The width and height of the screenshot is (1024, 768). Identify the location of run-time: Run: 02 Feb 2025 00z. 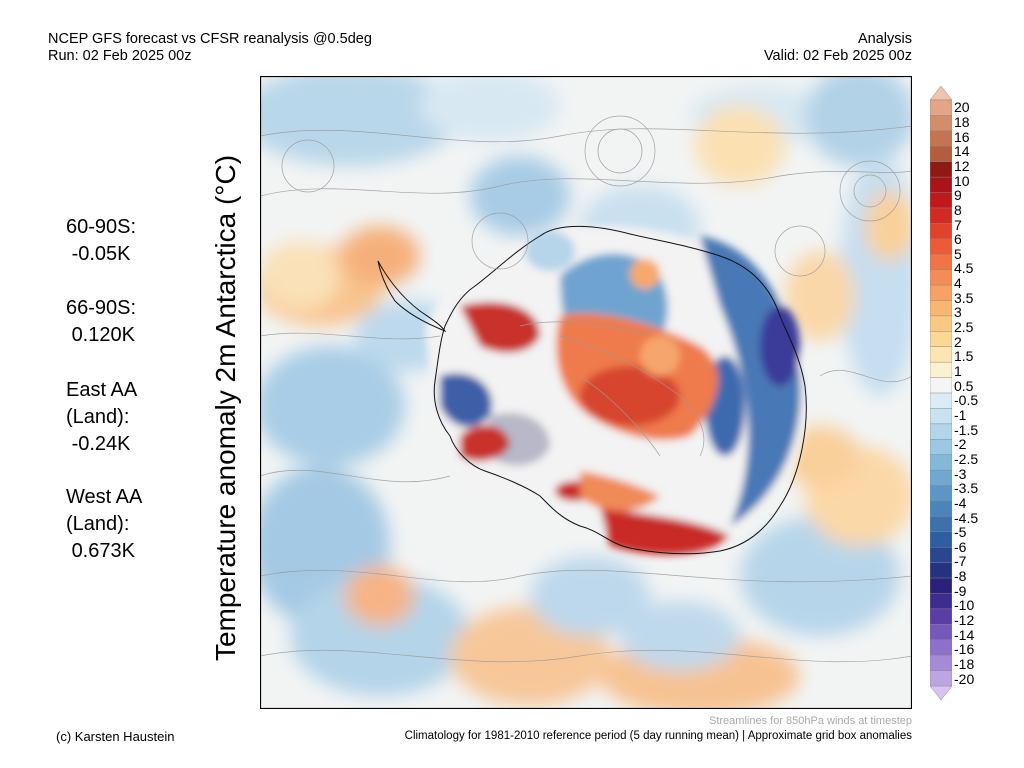
(120, 56).